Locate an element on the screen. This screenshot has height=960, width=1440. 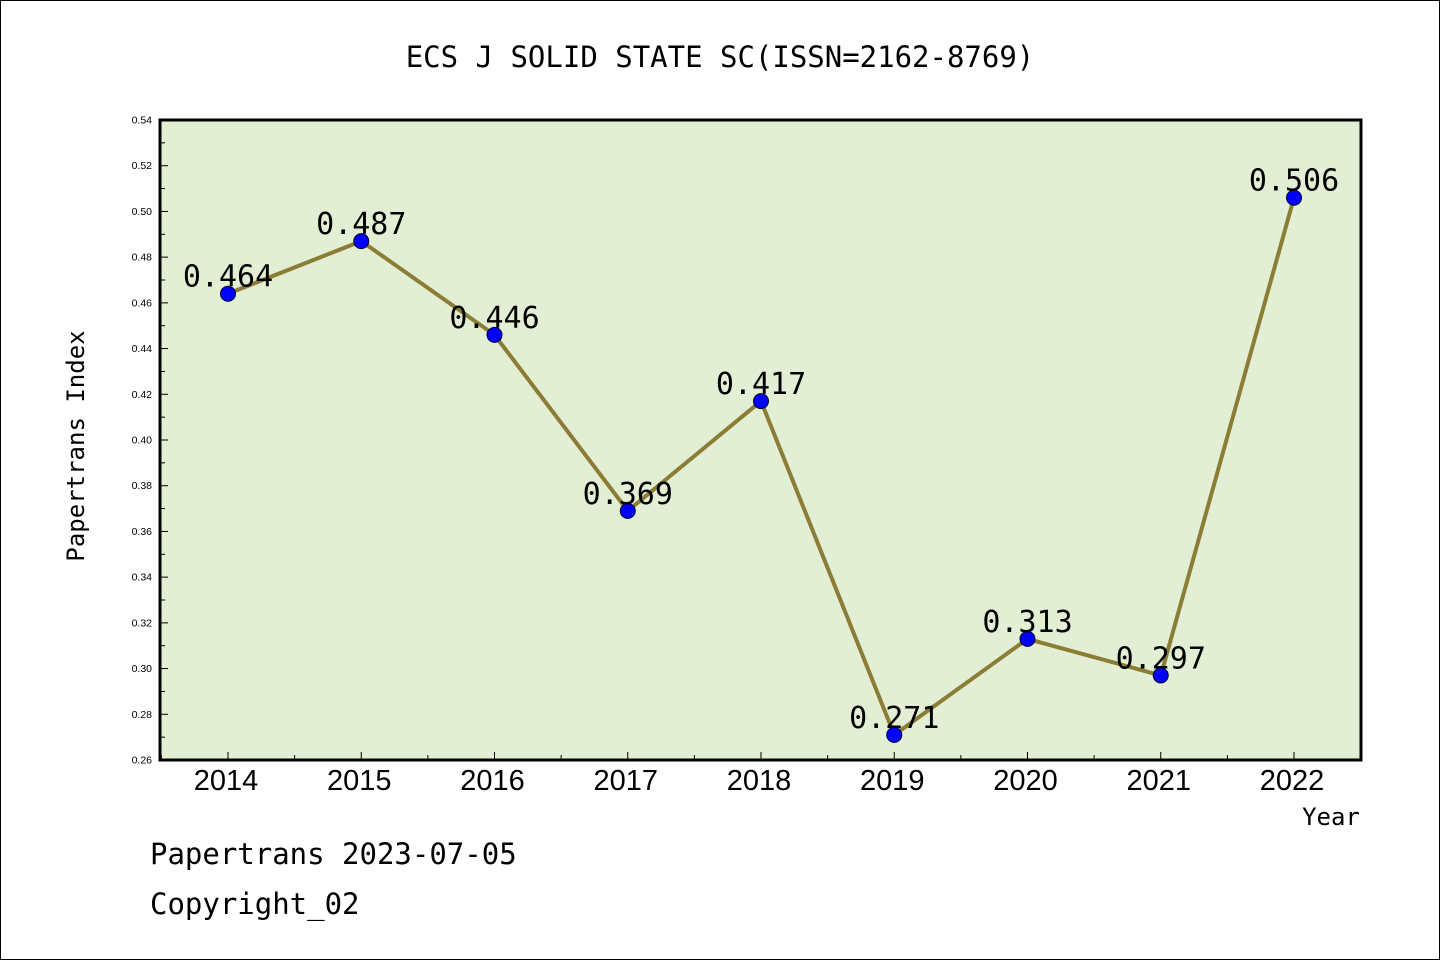
data-label: 0.297 is located at coordinates (1161, 658).